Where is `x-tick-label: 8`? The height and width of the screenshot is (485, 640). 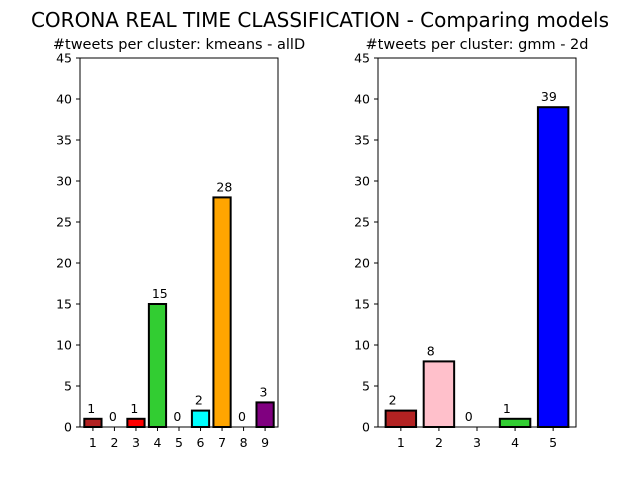
x-tick-label: 8 is located at coordinates (244, 442).